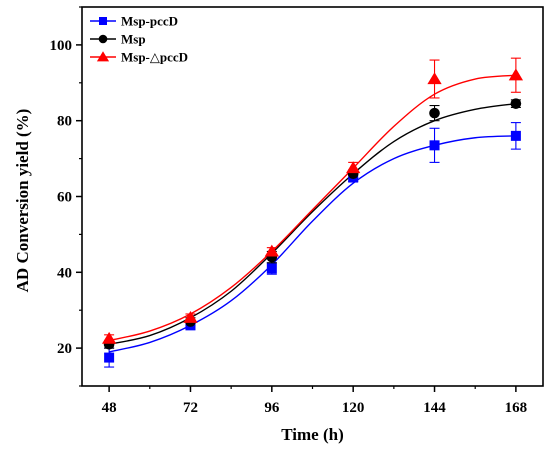 Image resolution: width=550 pixels, height=456 pixels. Describe the element at coordinates (61, 46) in the screenshot. I see `y-tick-label: 100` at that location.